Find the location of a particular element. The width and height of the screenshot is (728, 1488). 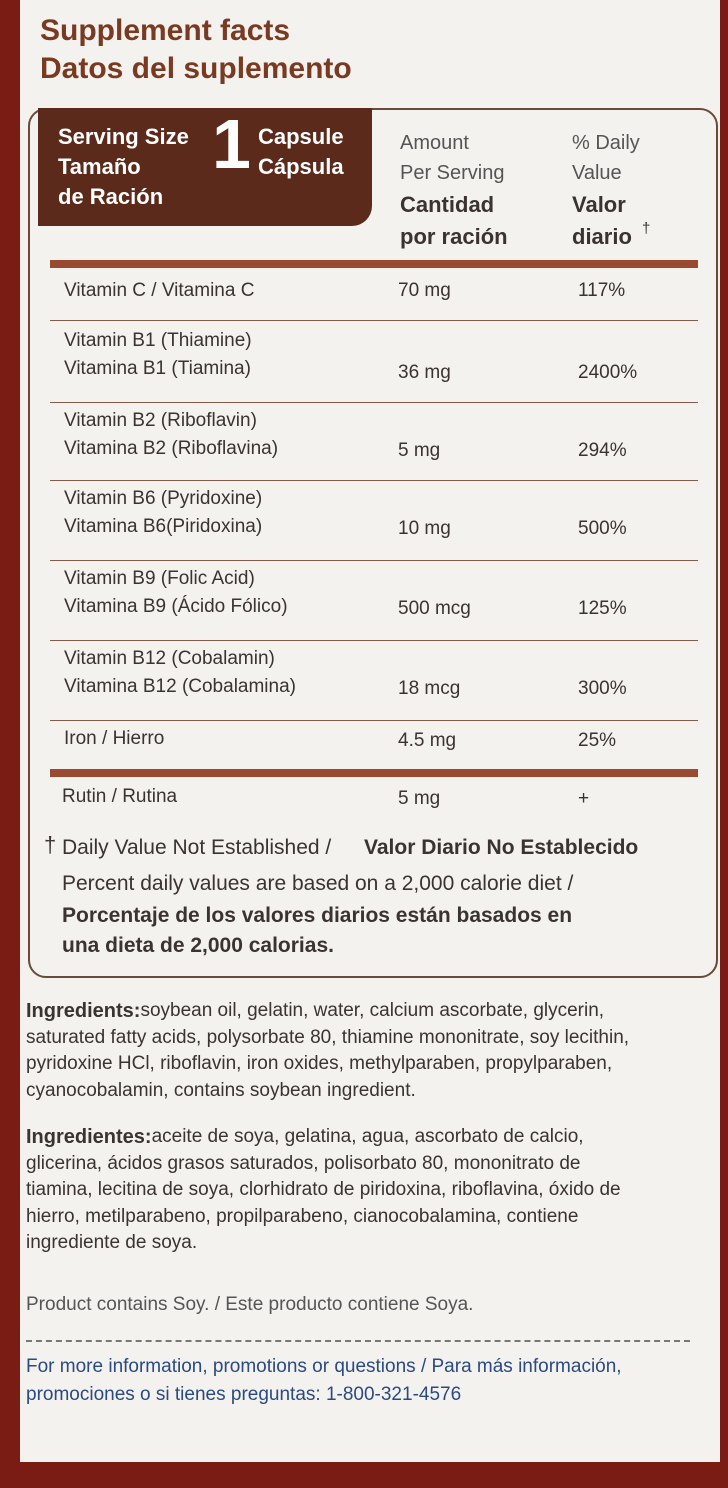

amount: 500 mcg is located at coordinates (434, 608).